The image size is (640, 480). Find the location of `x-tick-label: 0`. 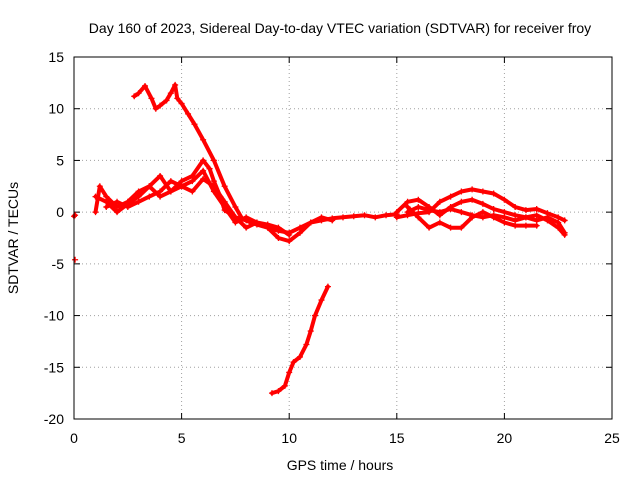

x-tick-label: 0 is located at coordinates (74, 438).